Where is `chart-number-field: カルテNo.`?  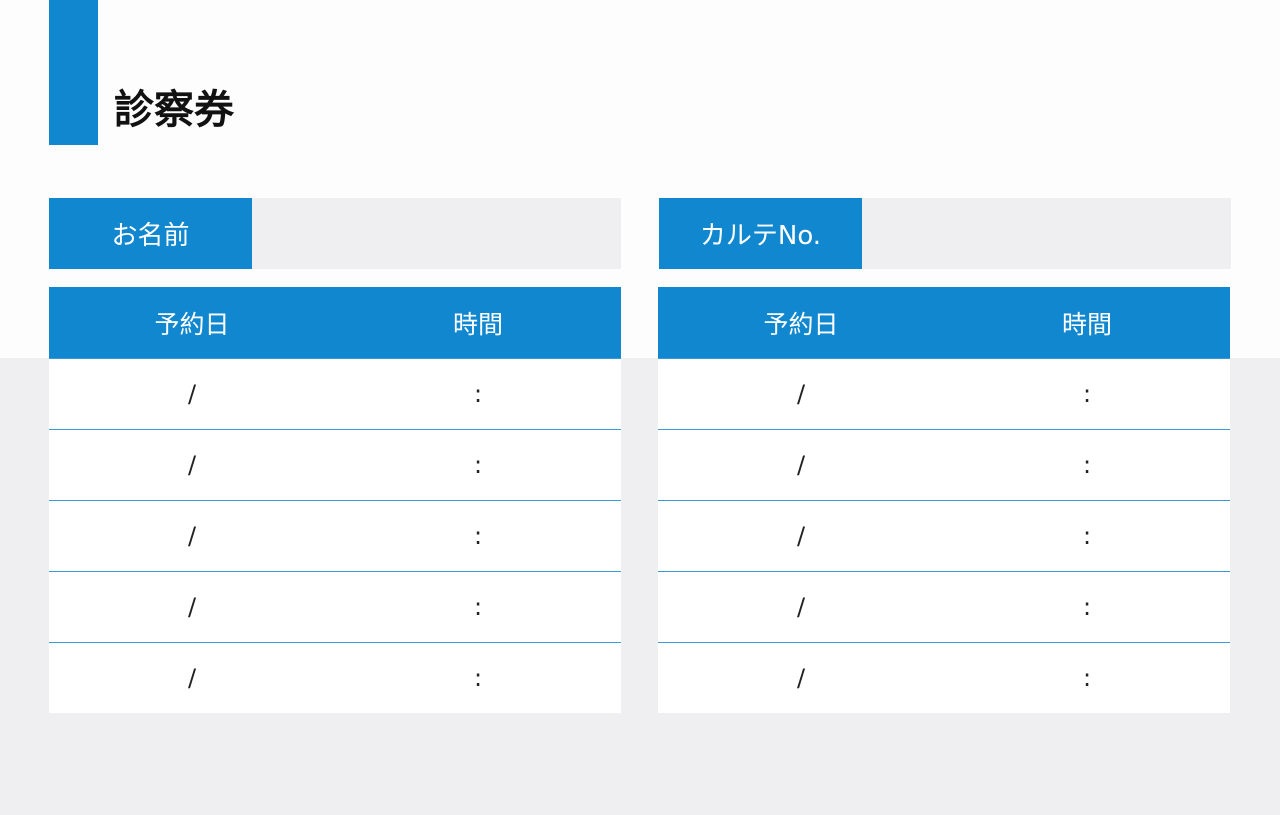
chart-number-field: カルテNo. is located at coordinates (945, 233).